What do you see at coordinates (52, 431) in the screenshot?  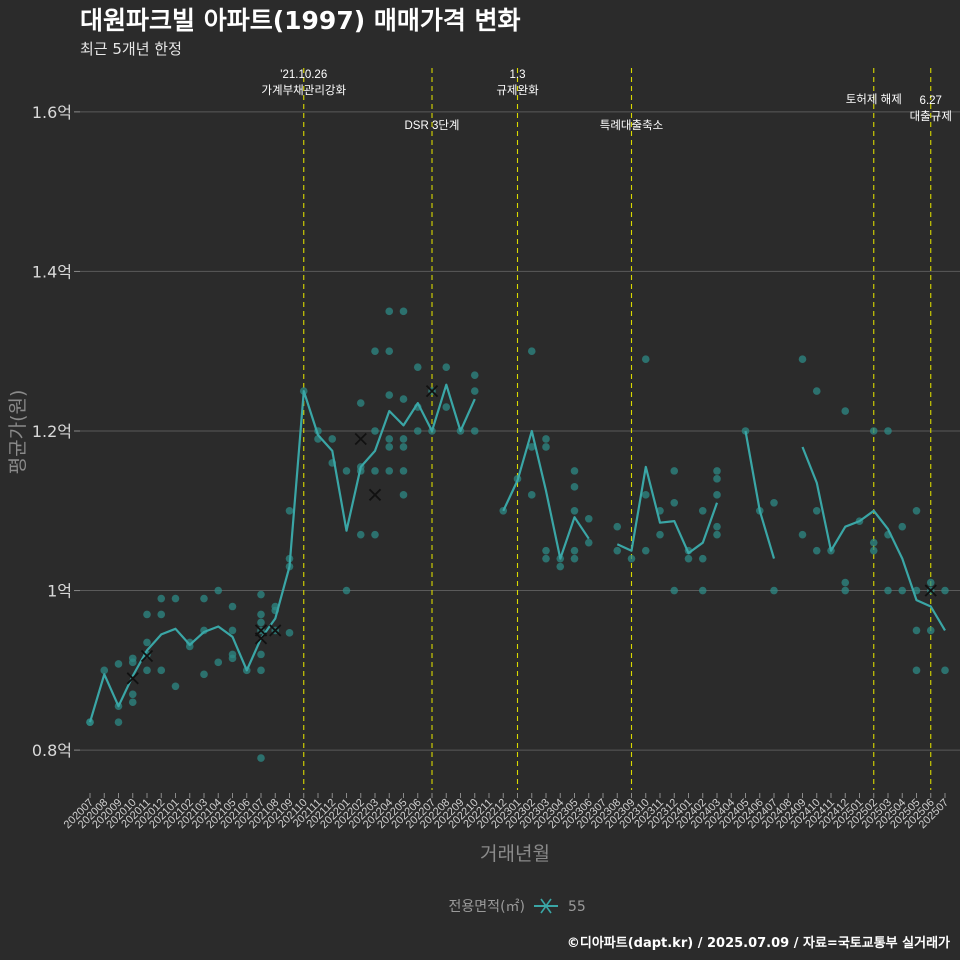 I see `y-tick-label: 1.2억` at bounding box center [52, 431].